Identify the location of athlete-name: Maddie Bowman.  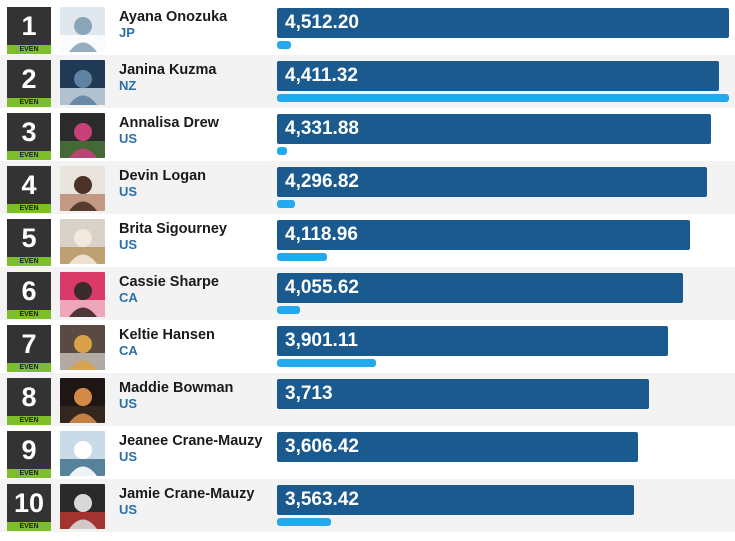
(176, 388).